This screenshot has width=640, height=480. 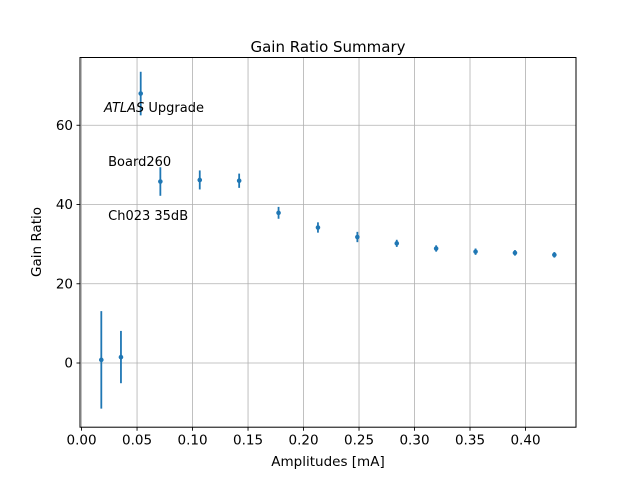 What do you see at coordinates (64, 284) in the screenshot?
I see `y-tick-label: 20` at bounding box center [64, 284].